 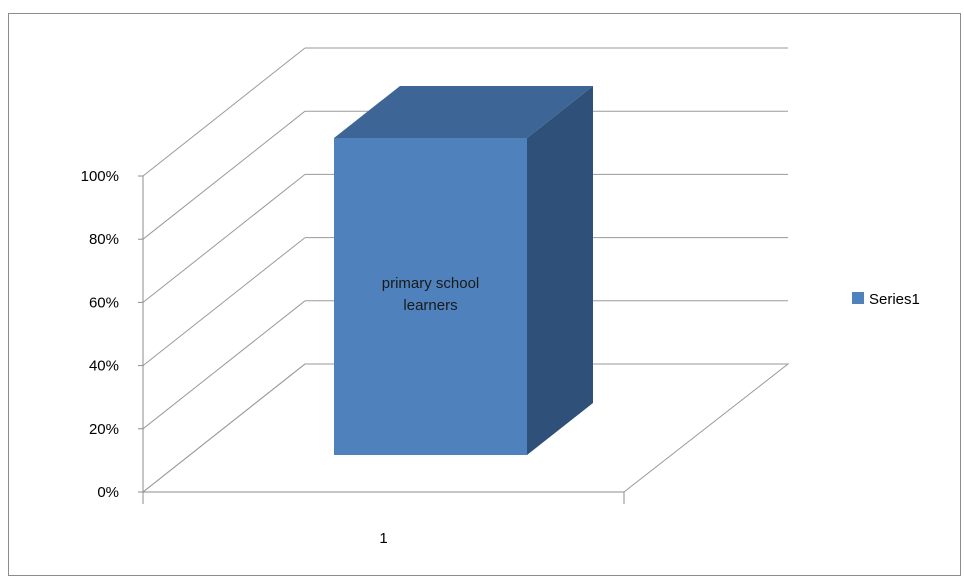 I want to click on legend-swatch-series1, so click(x=858, y=298).